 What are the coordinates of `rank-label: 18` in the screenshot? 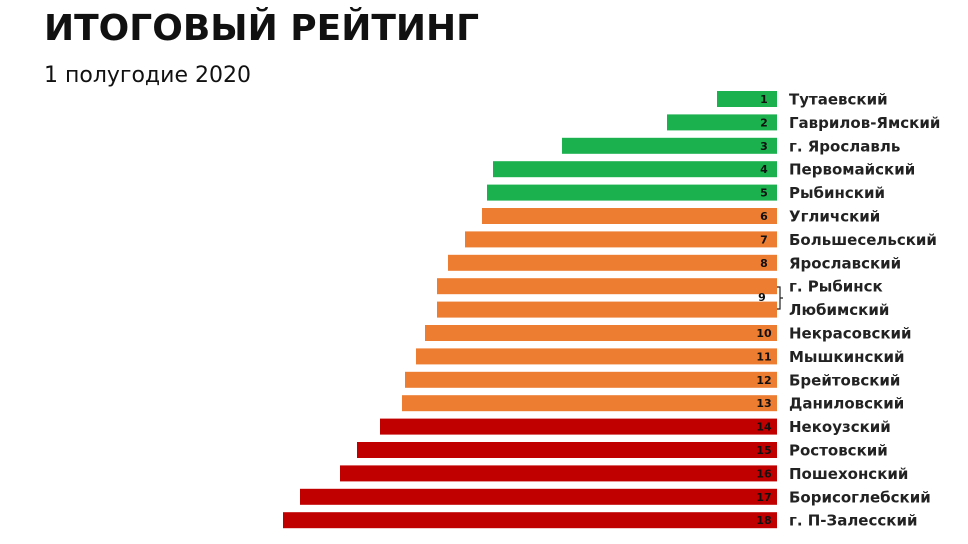 It's located at (763, 520).